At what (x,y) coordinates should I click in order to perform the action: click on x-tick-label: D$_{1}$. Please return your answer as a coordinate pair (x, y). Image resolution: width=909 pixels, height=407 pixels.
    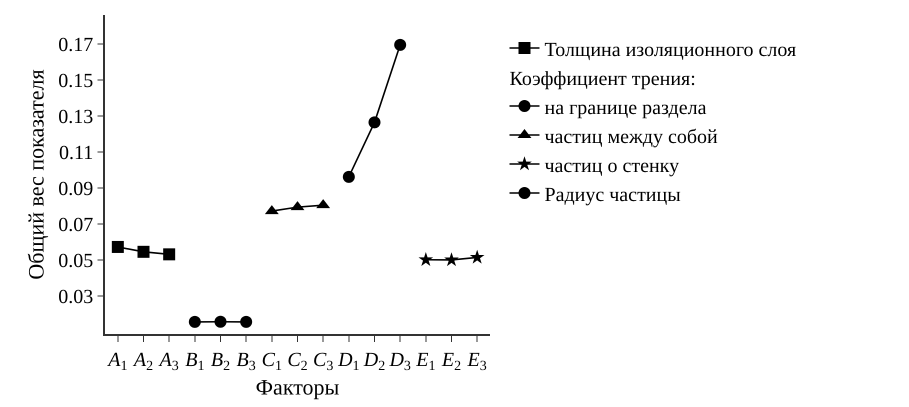
    Looking at the image, I should click on (348, 361).